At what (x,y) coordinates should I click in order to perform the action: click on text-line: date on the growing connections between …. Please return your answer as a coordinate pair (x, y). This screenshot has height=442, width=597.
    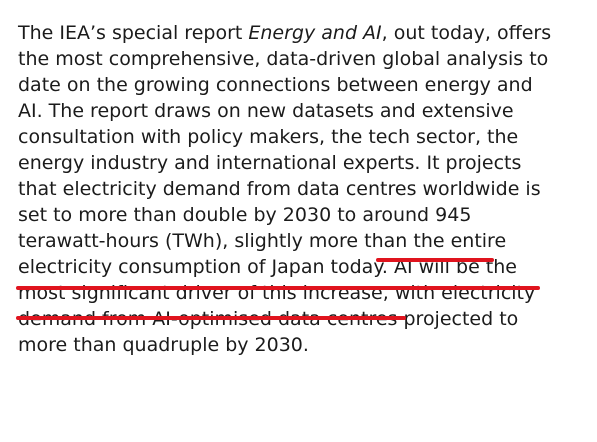
    Looking at the image, I should click on (275, 85).